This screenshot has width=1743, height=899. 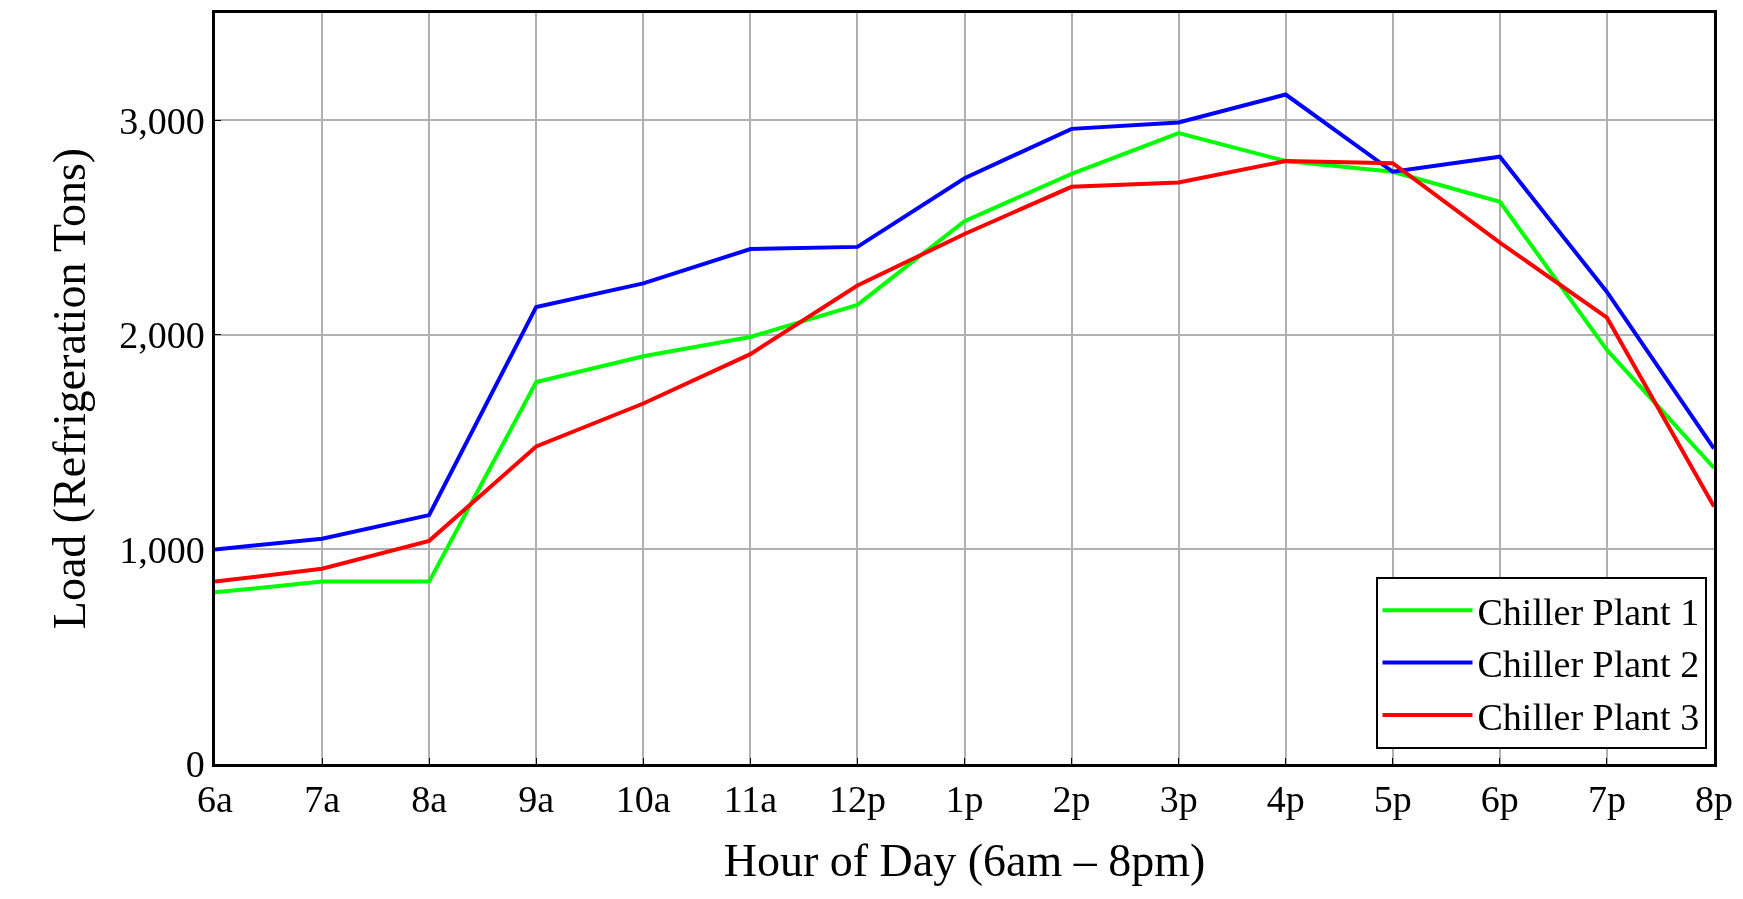 I want to click on x-tick-label: 9a, so click(x=536, y=799).